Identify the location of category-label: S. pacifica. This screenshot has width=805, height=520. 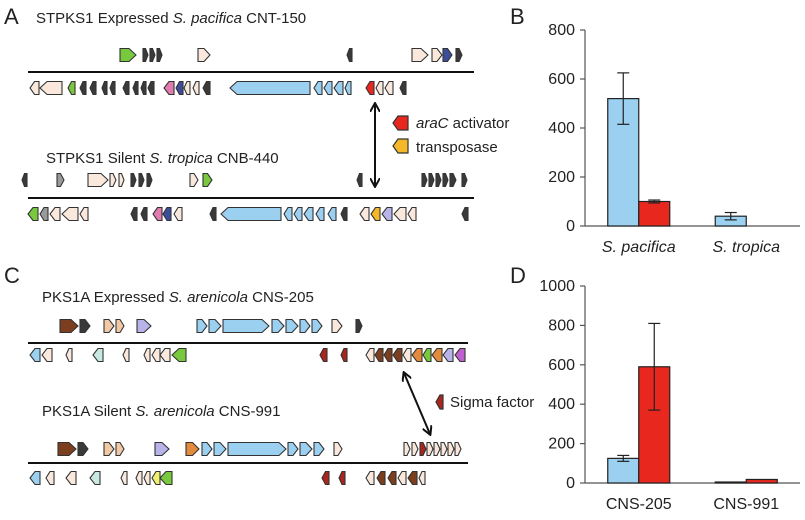
(639, 247).